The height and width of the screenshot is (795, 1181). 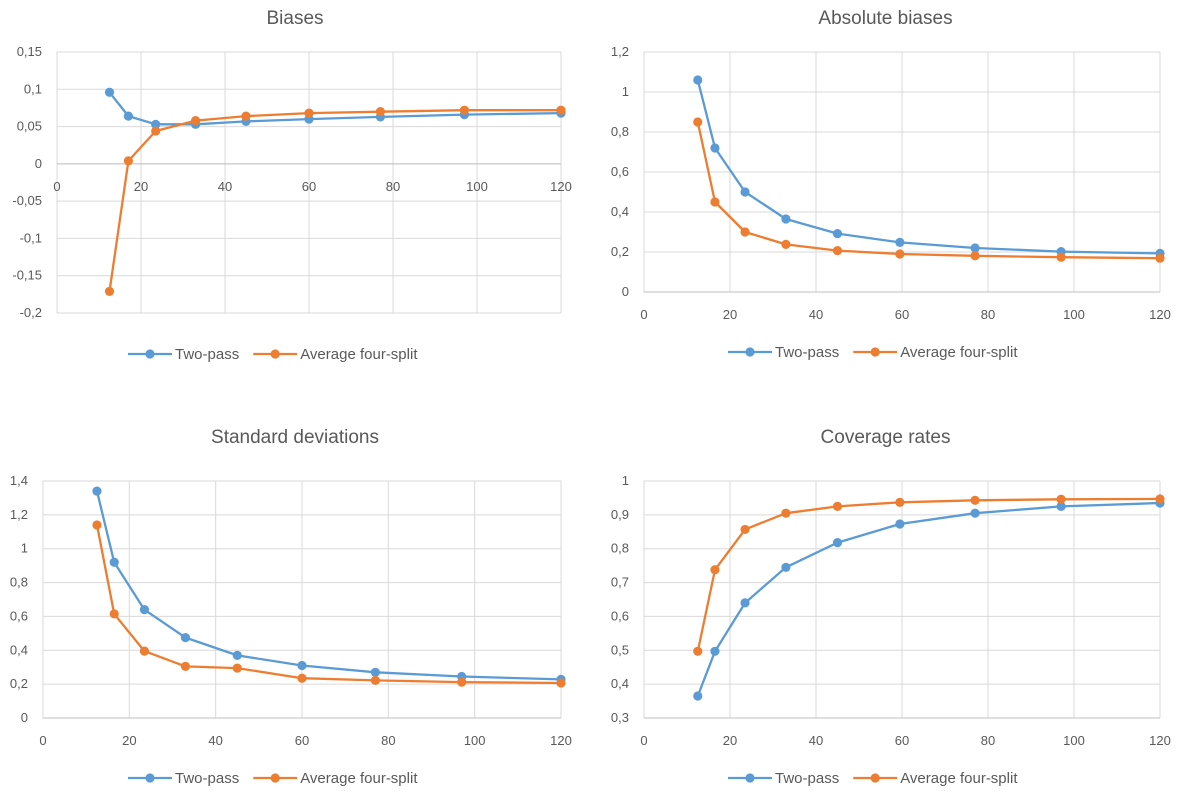 What do you see at coordinates (928, 190) in the screenshot?
I see `absolute-biases-series-four-split-line` at bounding box center [928, 190].